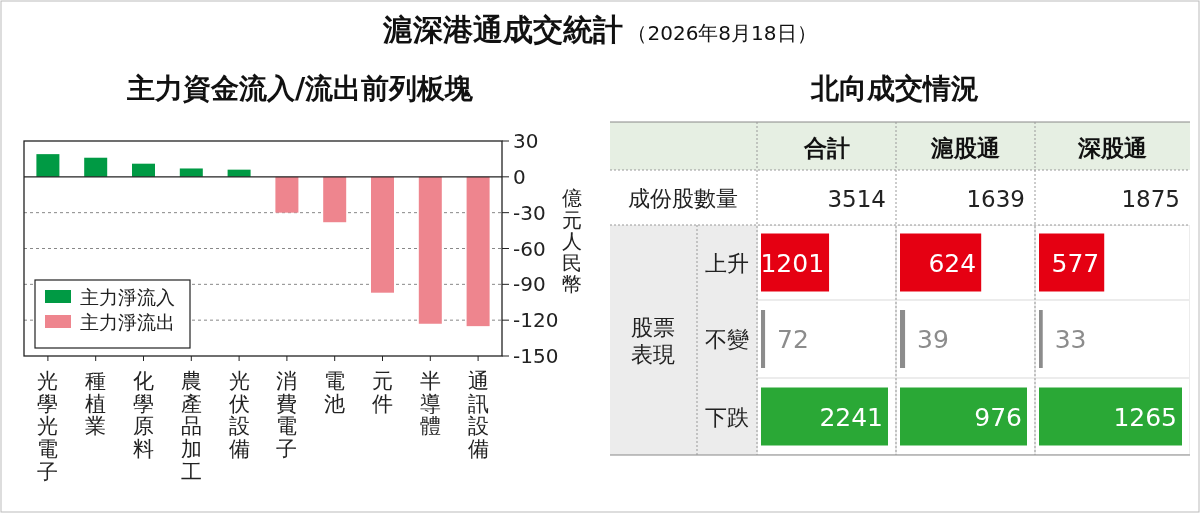 This screenshot has width=1200, height=513. I want to click on data-label: 72, so click(793, 339).